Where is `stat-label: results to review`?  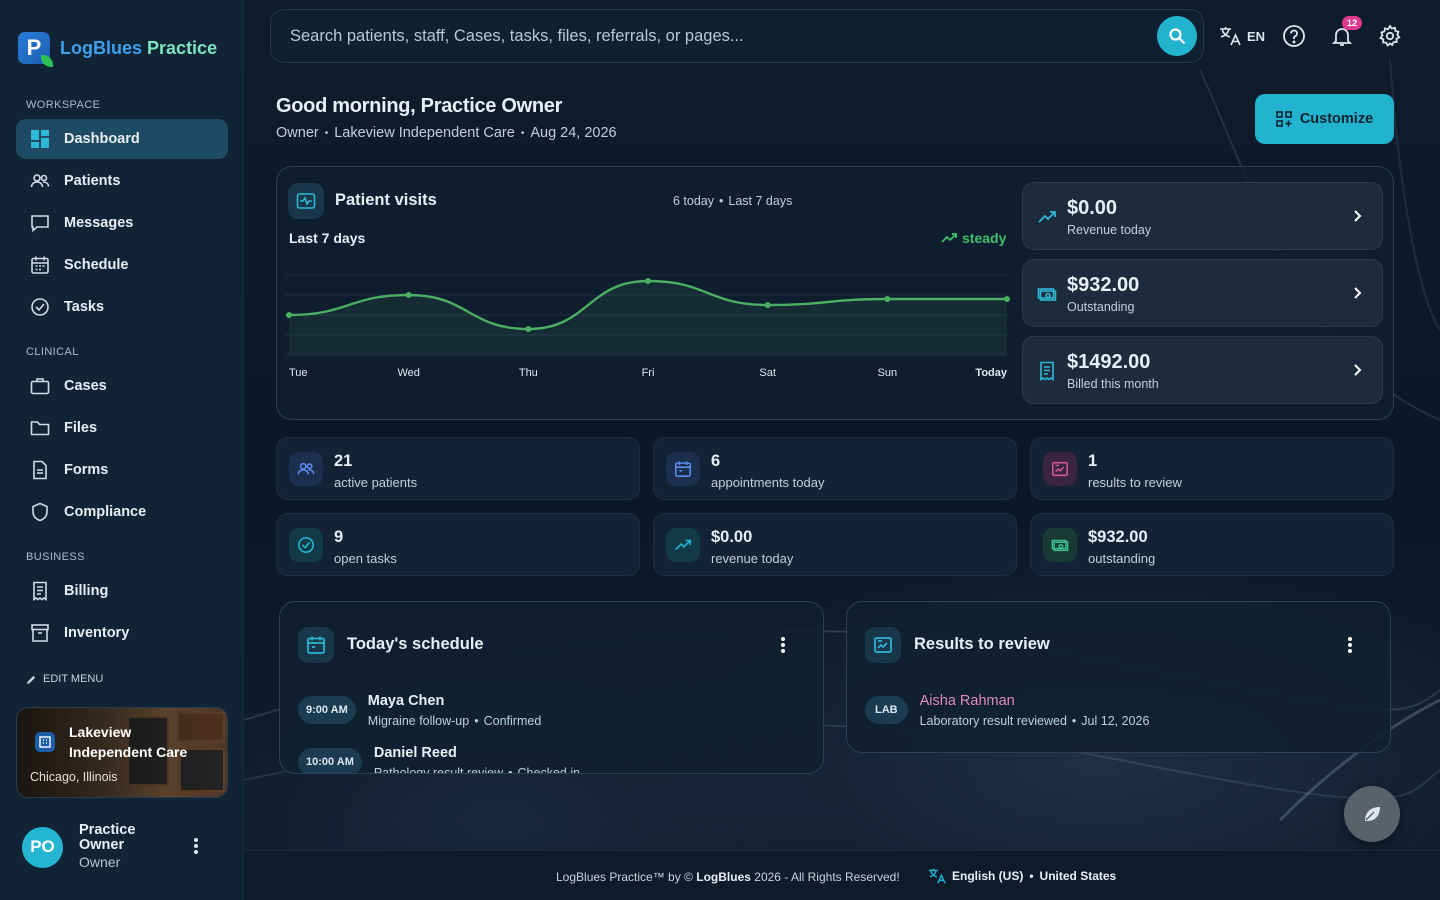 stat-label: results to review is located at coordinates (1135, 482).